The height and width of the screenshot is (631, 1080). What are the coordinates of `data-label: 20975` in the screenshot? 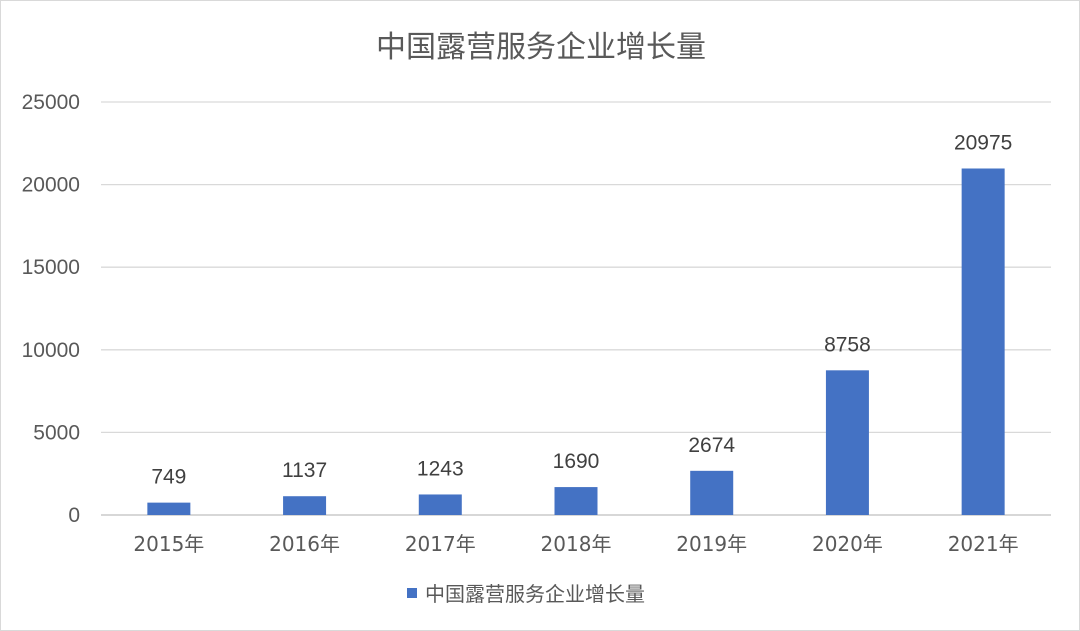 It's located at (983, 142).